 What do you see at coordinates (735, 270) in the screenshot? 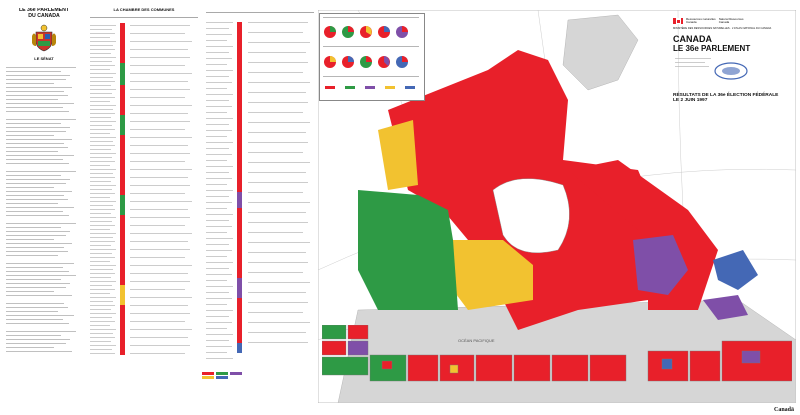
I see `pc-atlantic` at bounding box center [735, 270].